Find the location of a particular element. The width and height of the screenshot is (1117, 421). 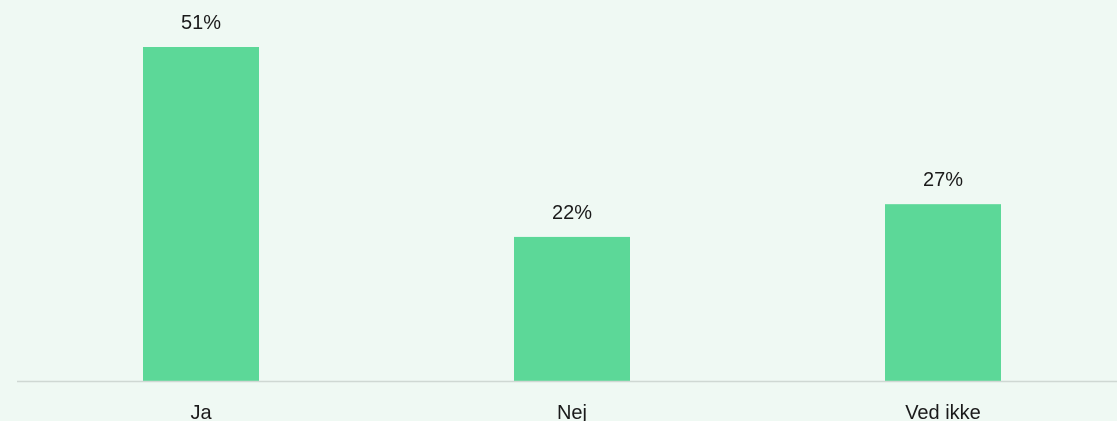

value-label: 27% is located at coordinates (943, 180).